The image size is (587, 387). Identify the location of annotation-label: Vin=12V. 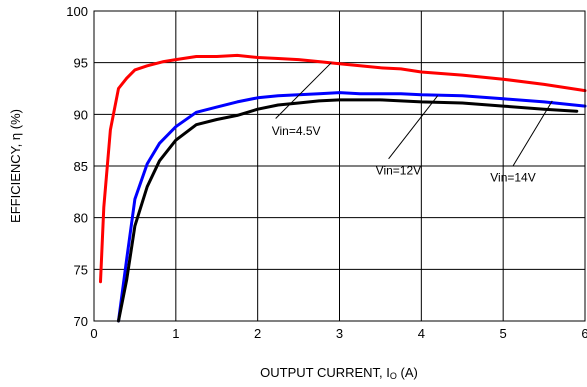
(399, 170).